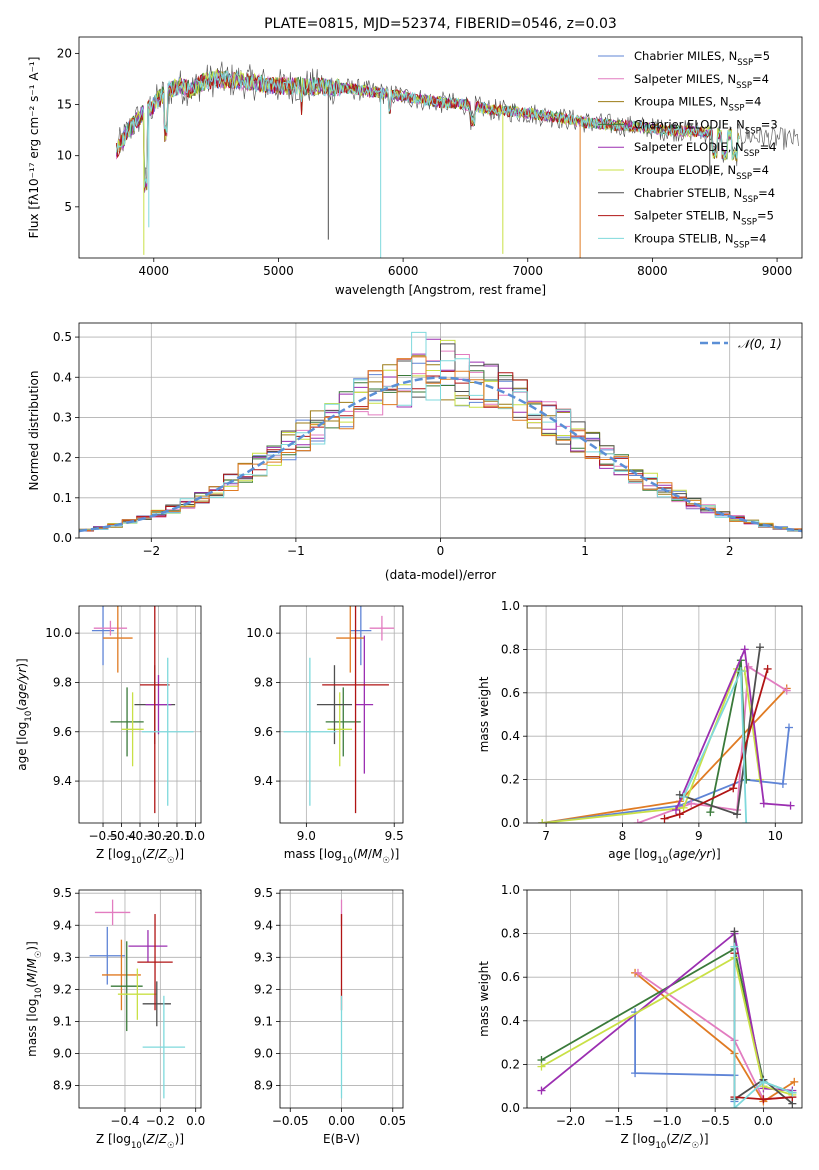 Image resolution: width=819 pixels, height=1170 pixels. I want to click on y-tick-label: 0.5, so click(62, 337).